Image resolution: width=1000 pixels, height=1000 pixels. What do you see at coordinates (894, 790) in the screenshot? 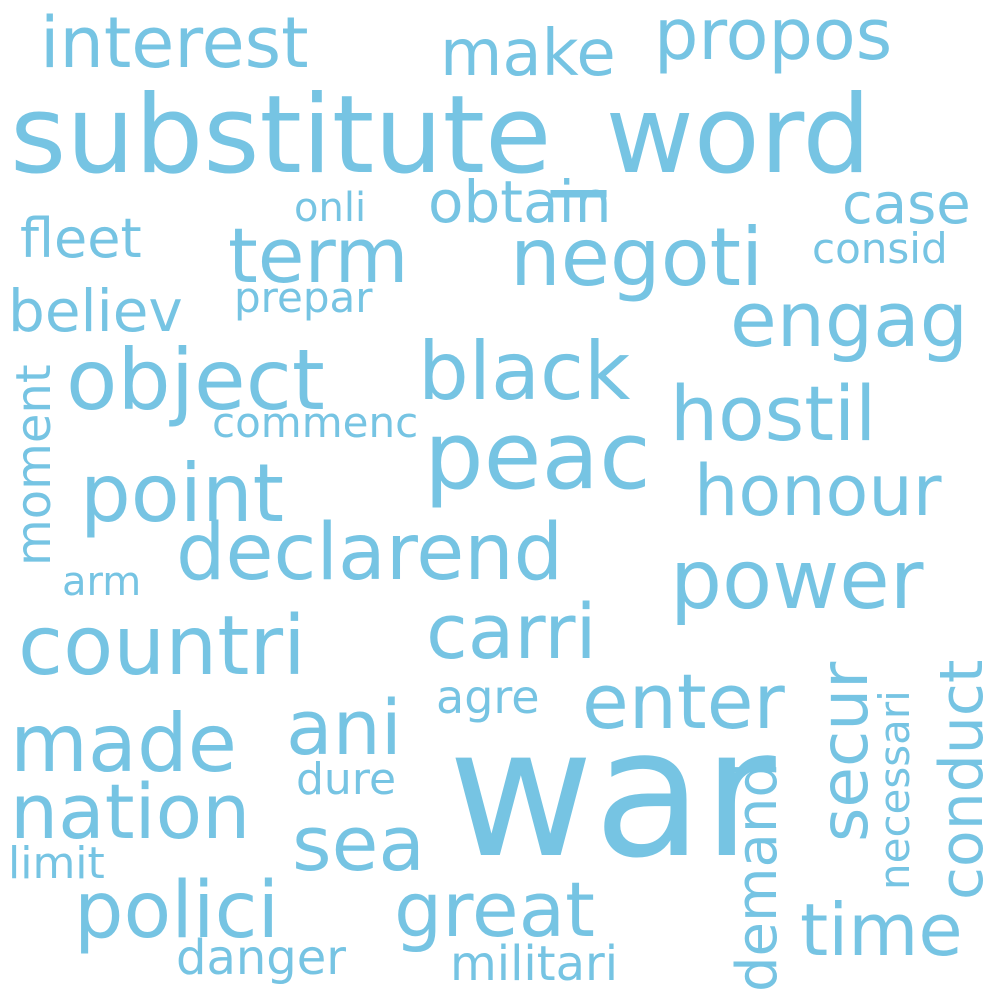
I see `word-necessari: necessari` at bounding box center [894, 790].